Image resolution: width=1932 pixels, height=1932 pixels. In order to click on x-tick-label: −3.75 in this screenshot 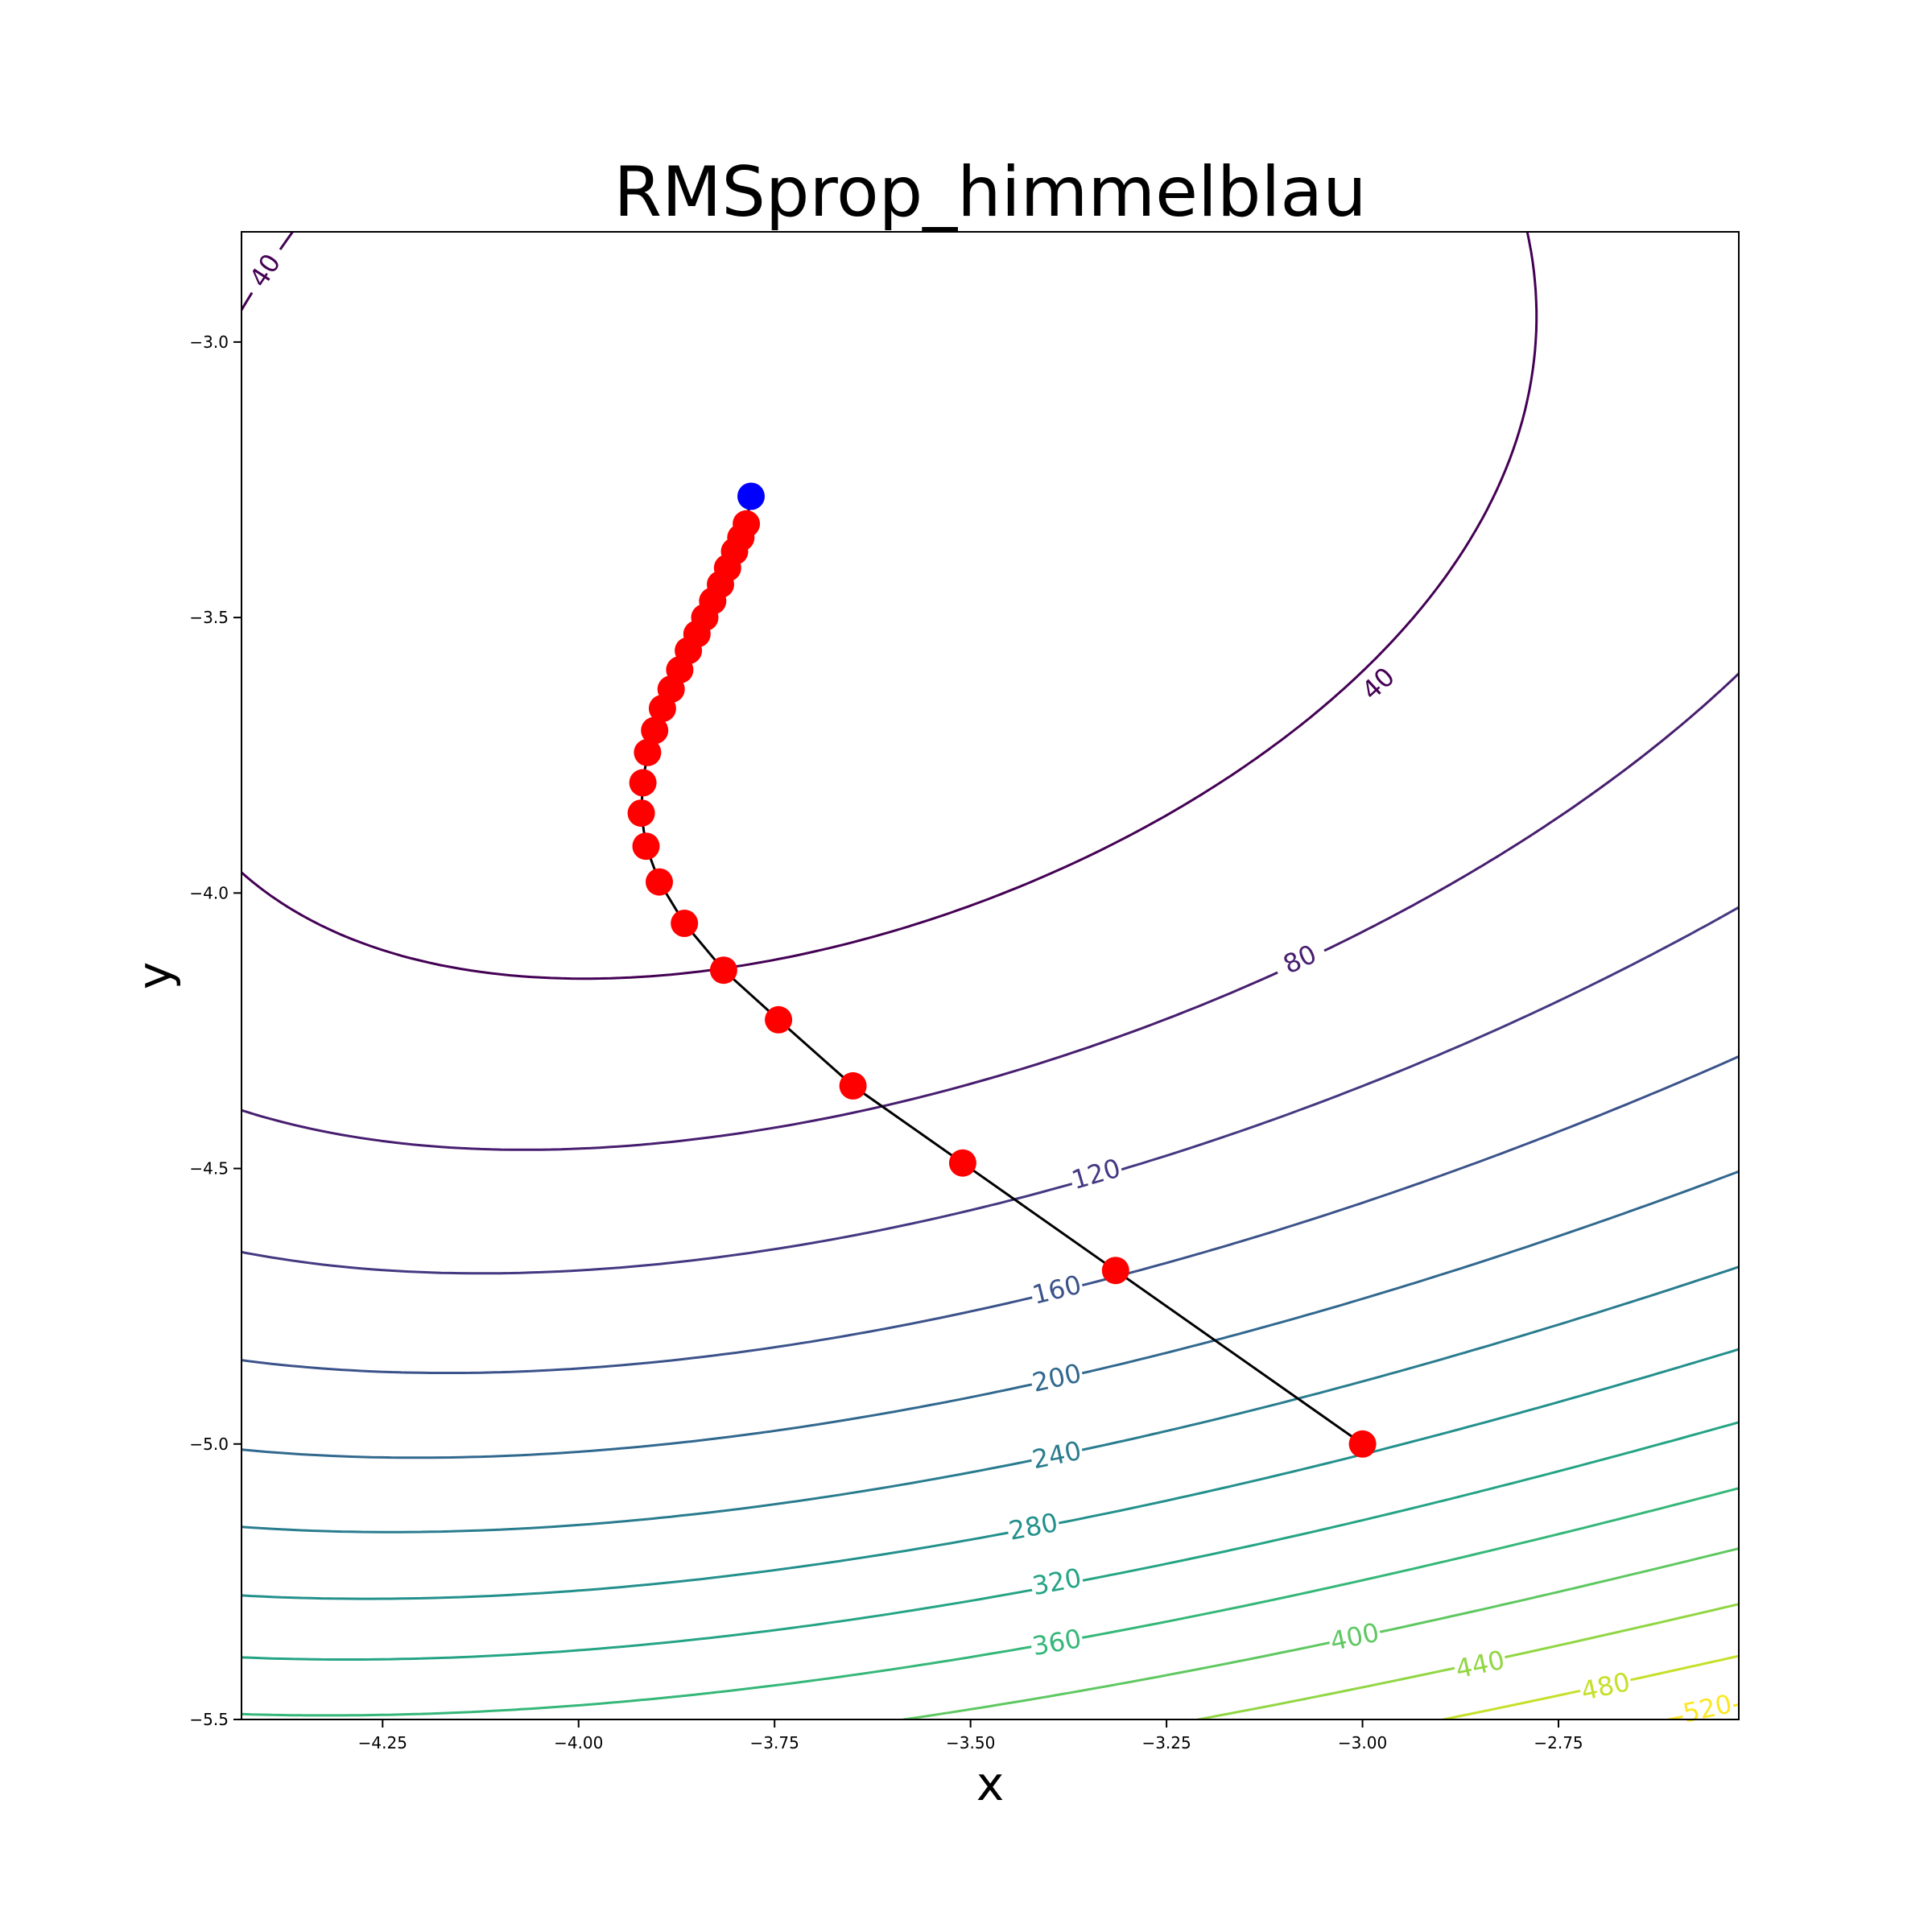, I will do `click(774, 1742)`.